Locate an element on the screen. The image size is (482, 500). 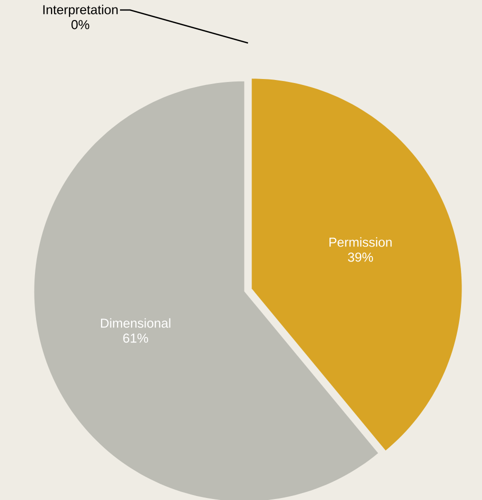
text: 0% is located at coordinates (80, 25).